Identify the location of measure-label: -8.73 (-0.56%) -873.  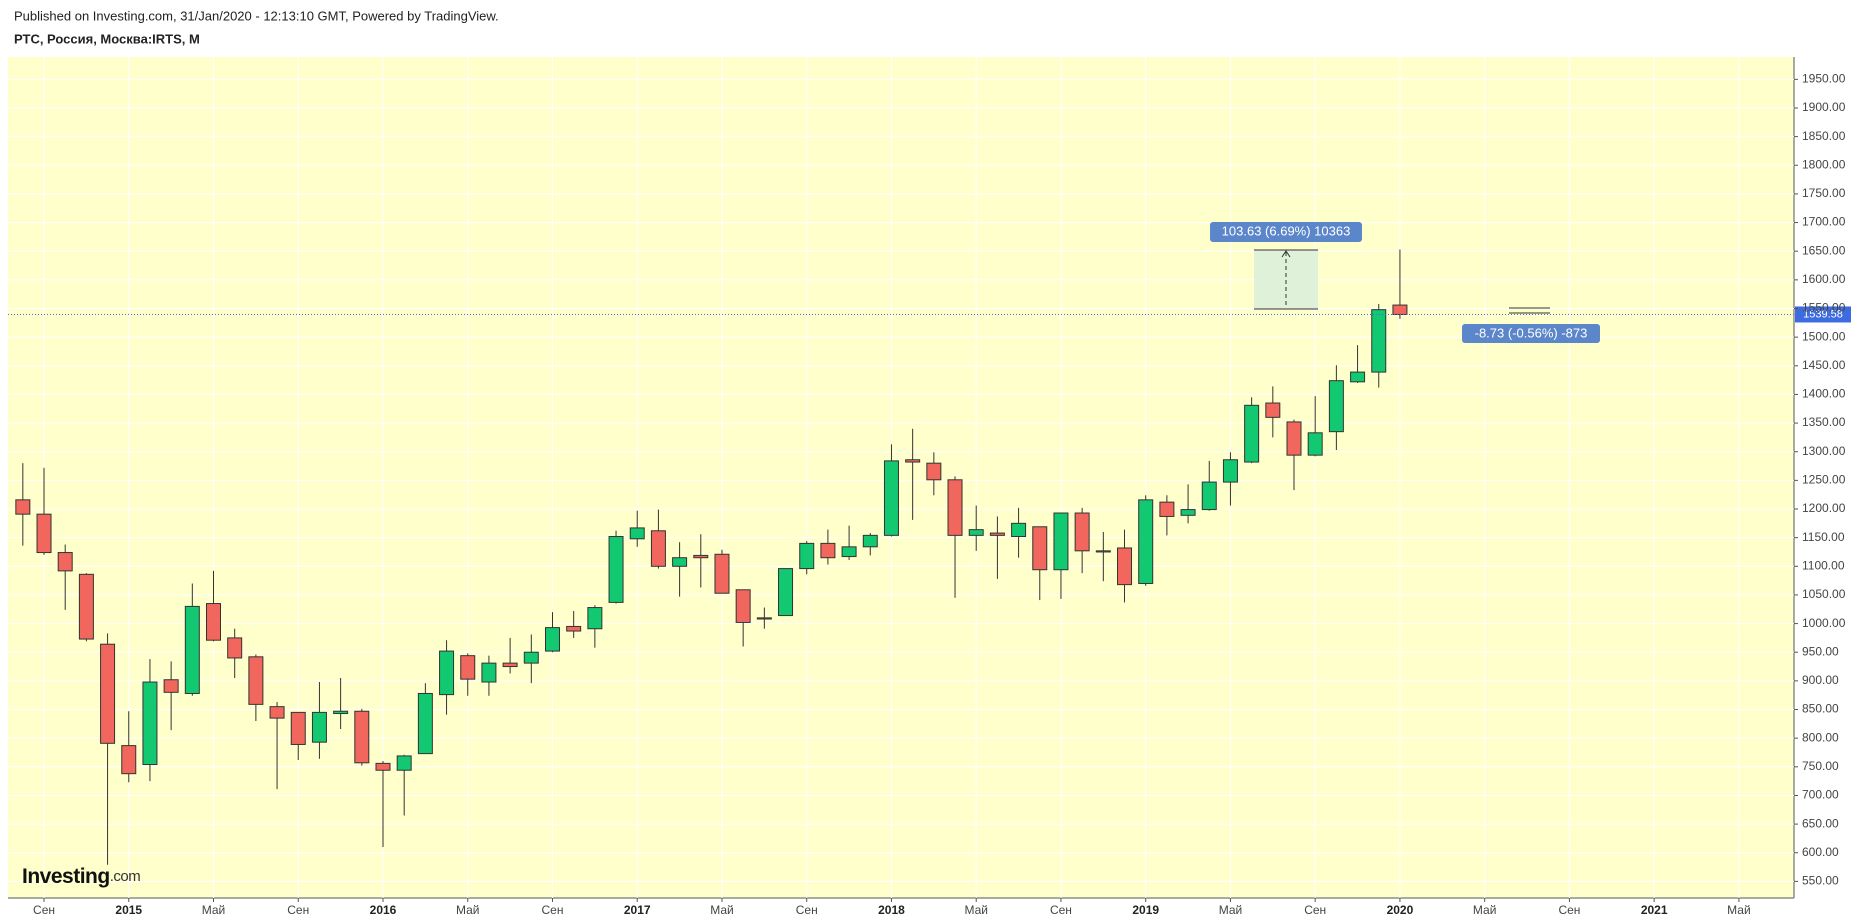
(1531, 332).